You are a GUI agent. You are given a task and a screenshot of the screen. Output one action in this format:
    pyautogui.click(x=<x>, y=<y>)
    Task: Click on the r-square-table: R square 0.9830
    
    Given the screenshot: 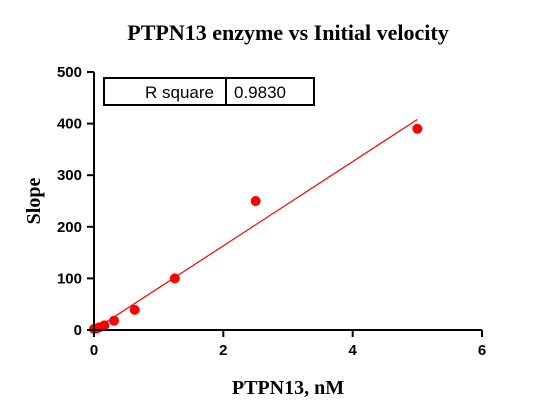 What is the action you would take?
    pyautogui.click(x=209, y=91)
    